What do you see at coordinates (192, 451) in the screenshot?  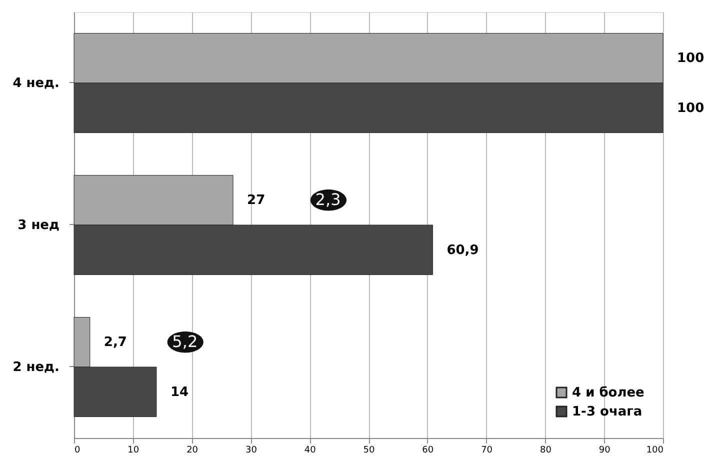 I see `x-tick-label: 20` at bounding box center [192, 451].